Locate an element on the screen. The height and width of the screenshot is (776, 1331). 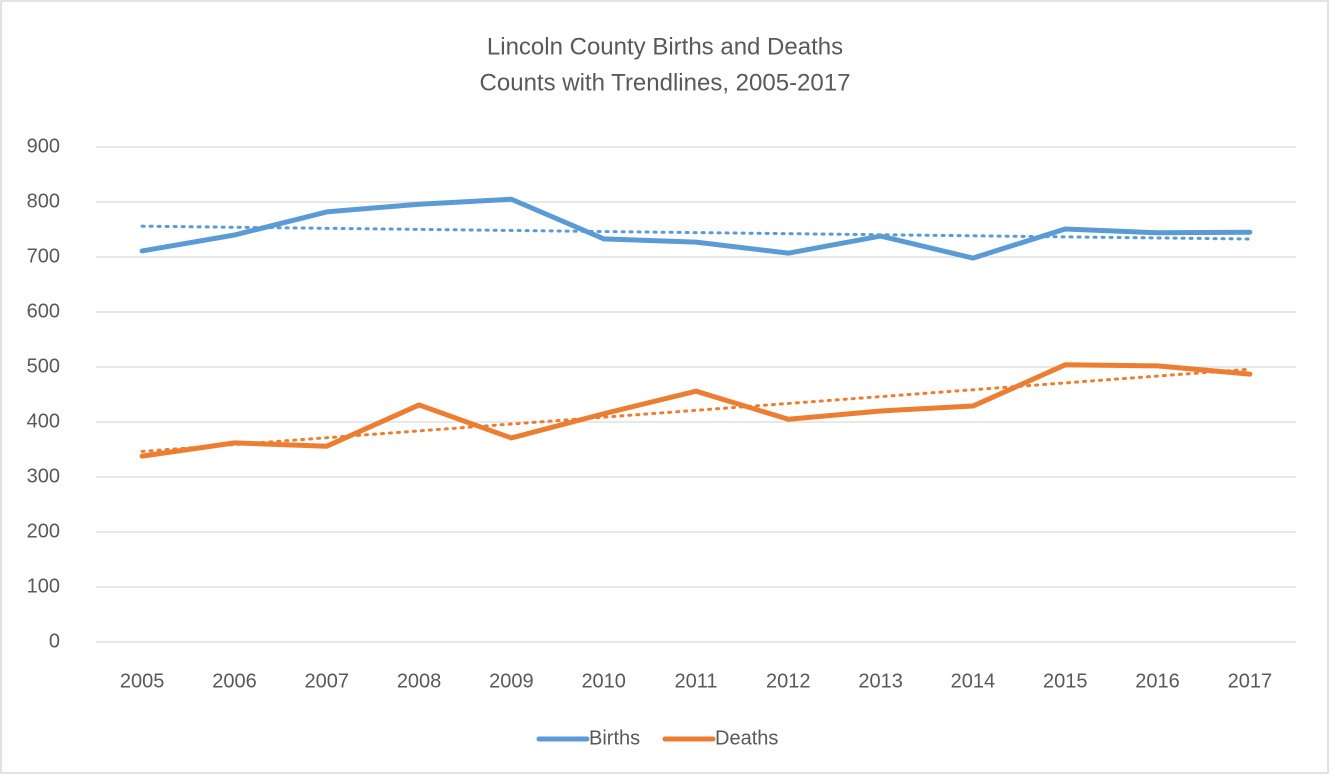
y-tick-label: 200 is located at coordinates (43, 531).